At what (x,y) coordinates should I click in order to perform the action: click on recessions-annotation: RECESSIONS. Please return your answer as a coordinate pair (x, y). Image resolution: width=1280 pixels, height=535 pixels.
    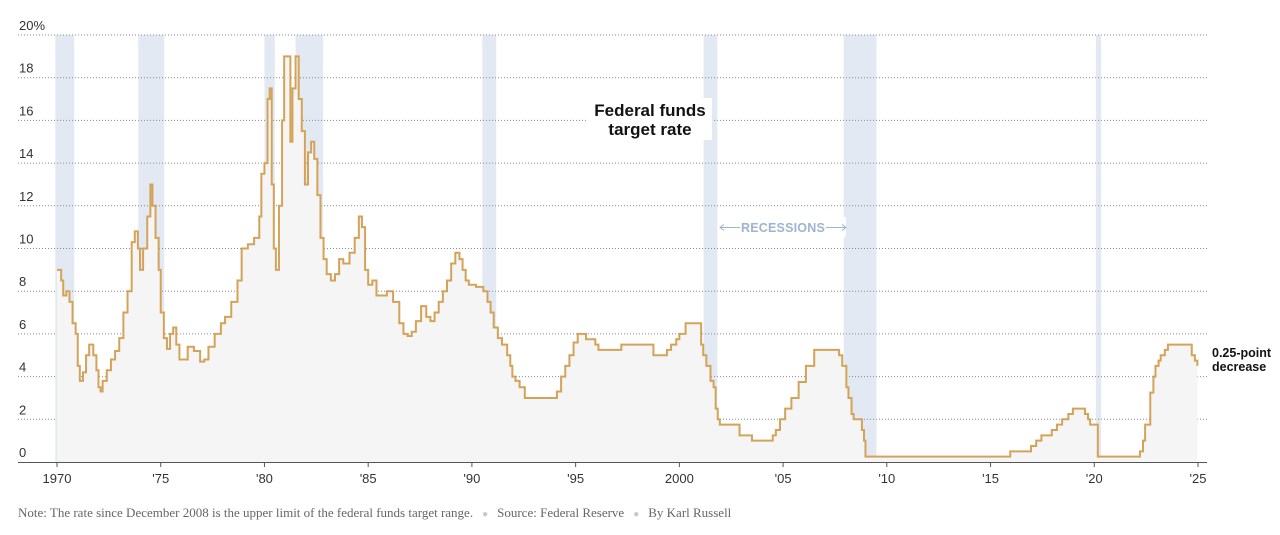
    Looking at the image, I should click on (783, 227).